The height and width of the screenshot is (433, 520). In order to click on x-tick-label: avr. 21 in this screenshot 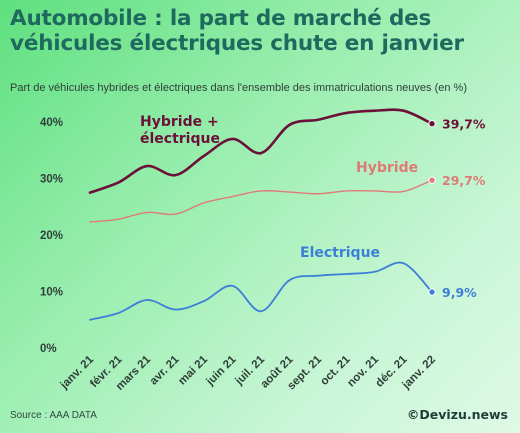, I will do `click(165, 370)`.